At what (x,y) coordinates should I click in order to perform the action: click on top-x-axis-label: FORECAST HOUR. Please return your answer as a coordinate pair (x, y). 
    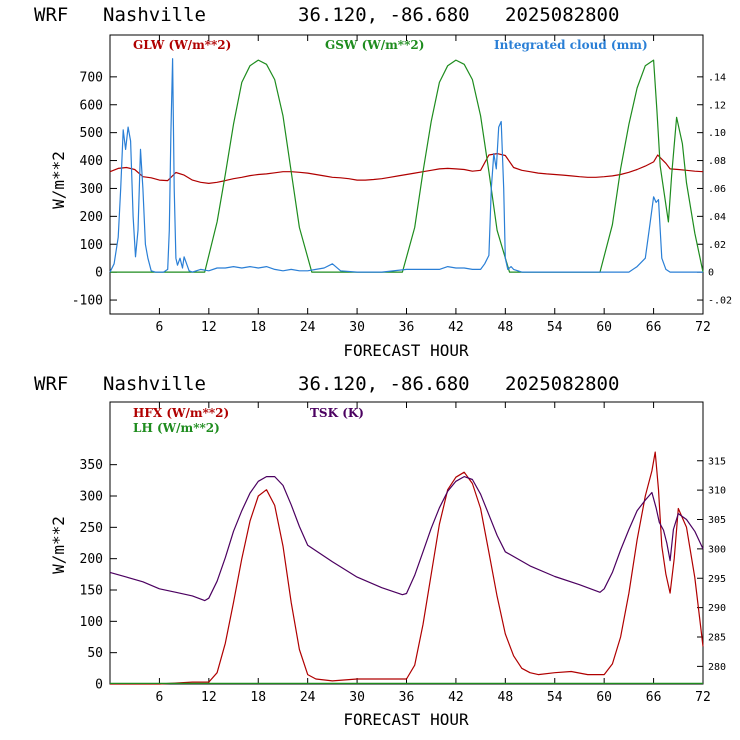
    Looking at the image, I should click on (406, 350).